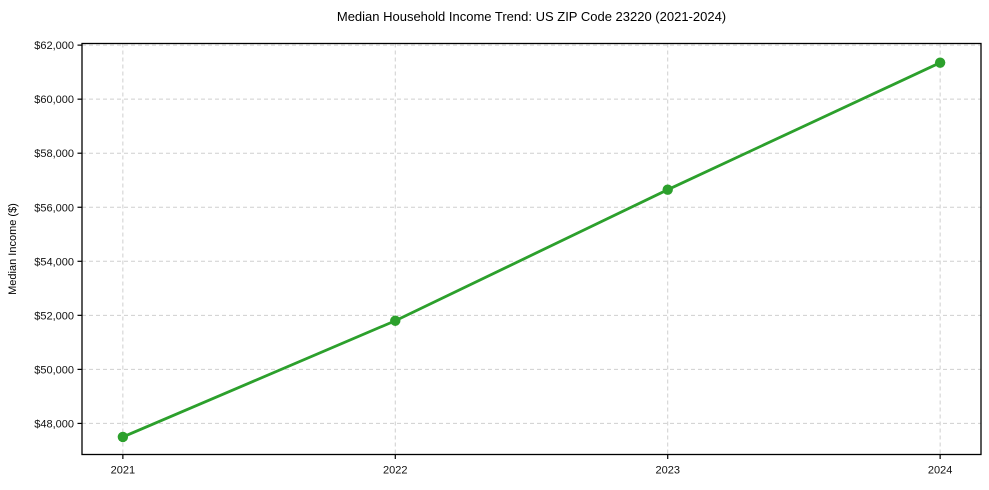 The image size is (989, 490). What do you see at coordinates (54, 208) in the screenshot?
I see `y-tick-label: $56,000` at bounding box center [54, 208].